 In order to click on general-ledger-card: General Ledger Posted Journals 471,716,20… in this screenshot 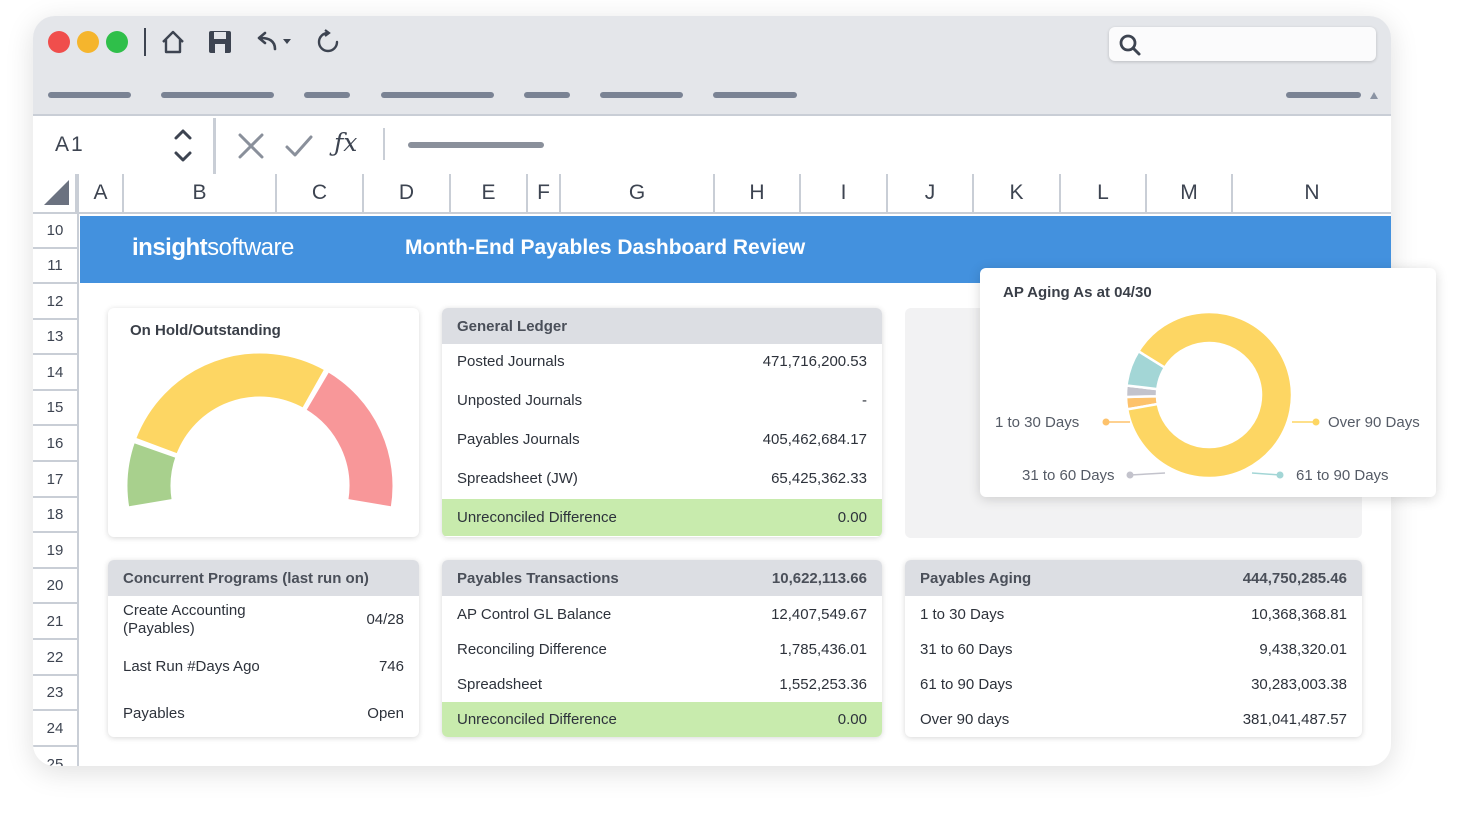, I will do `click(662, 422)`.